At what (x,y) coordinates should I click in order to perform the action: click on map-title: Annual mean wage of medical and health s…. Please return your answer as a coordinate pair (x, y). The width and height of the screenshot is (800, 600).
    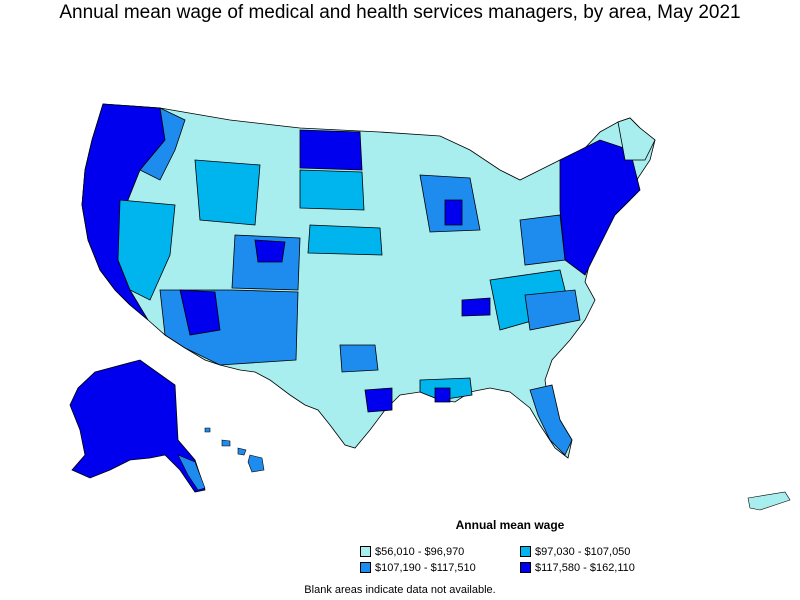
    Looking at the image, I should click on (400, 12).